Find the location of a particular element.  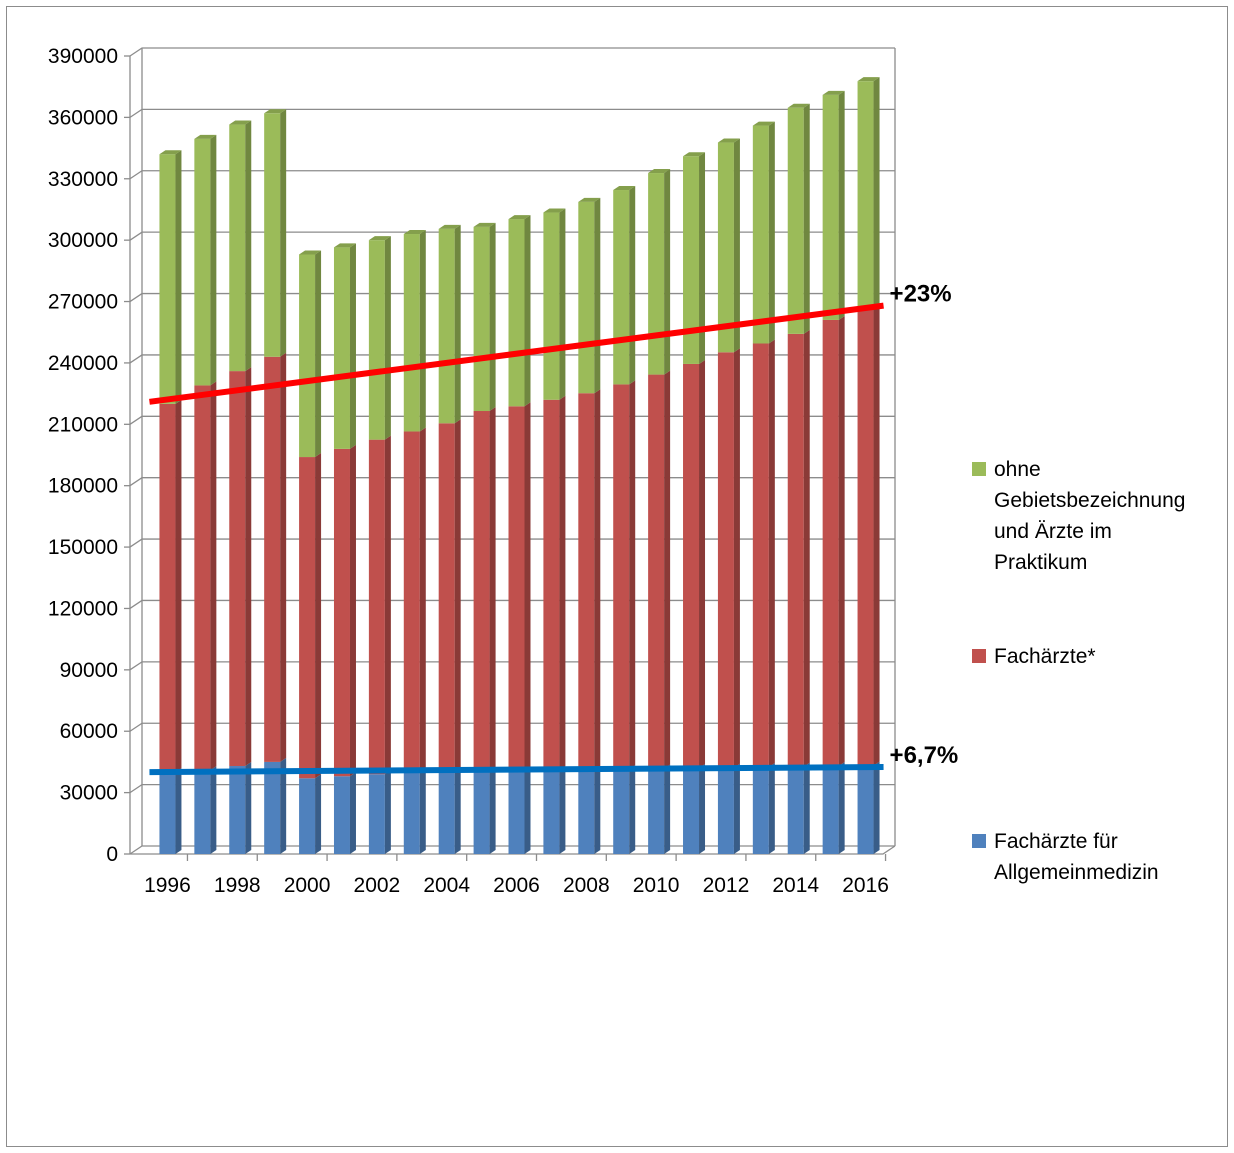

x-tick-label: 1996 is located at coordinates (167, 885).